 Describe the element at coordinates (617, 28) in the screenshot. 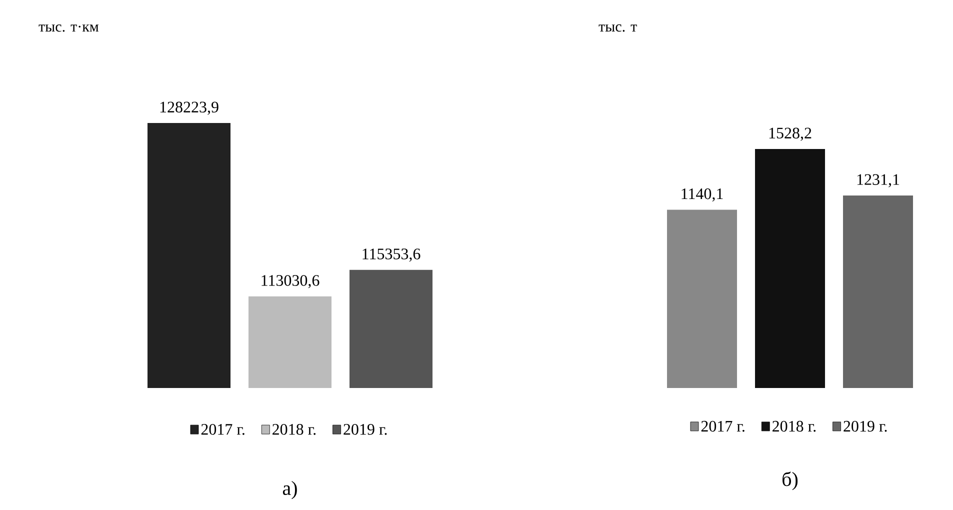

I see `y-axis-title: тыс. т` at that location.